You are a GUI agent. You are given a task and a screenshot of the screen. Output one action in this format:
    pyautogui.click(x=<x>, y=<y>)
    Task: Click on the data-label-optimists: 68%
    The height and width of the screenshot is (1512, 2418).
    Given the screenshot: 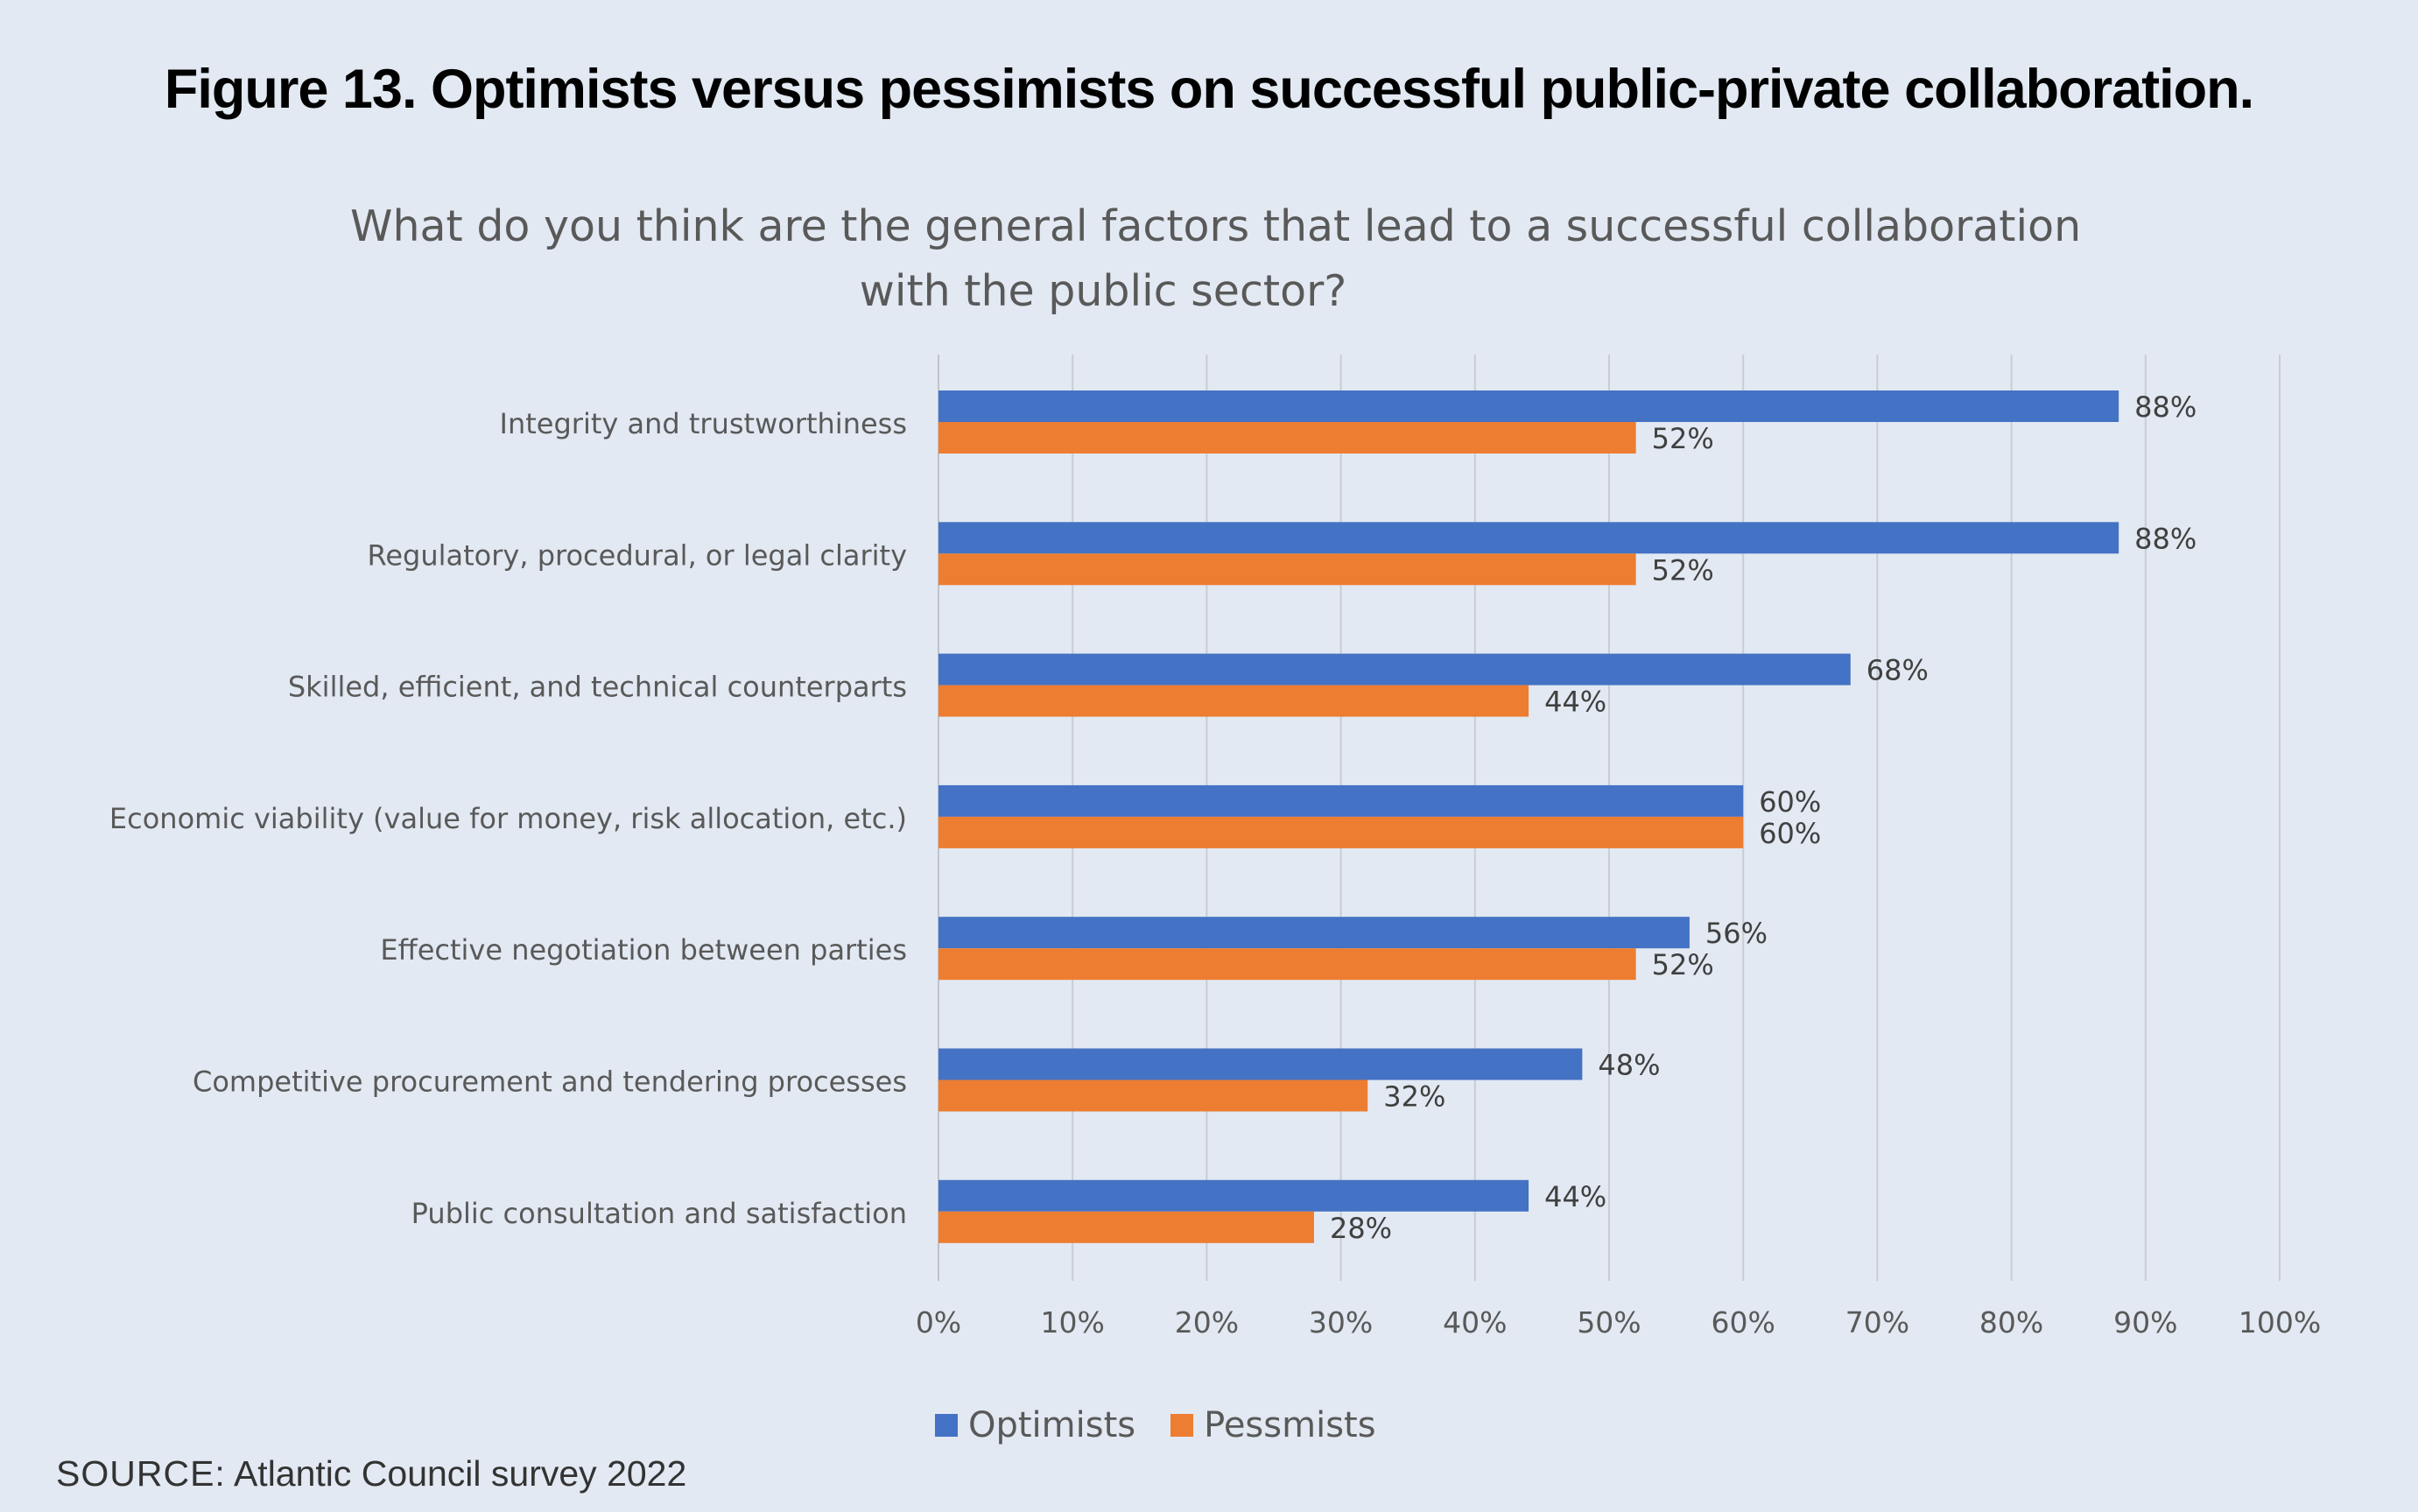 What is the action you would take?
    pyautogui.click(x=1898, y=670)
    